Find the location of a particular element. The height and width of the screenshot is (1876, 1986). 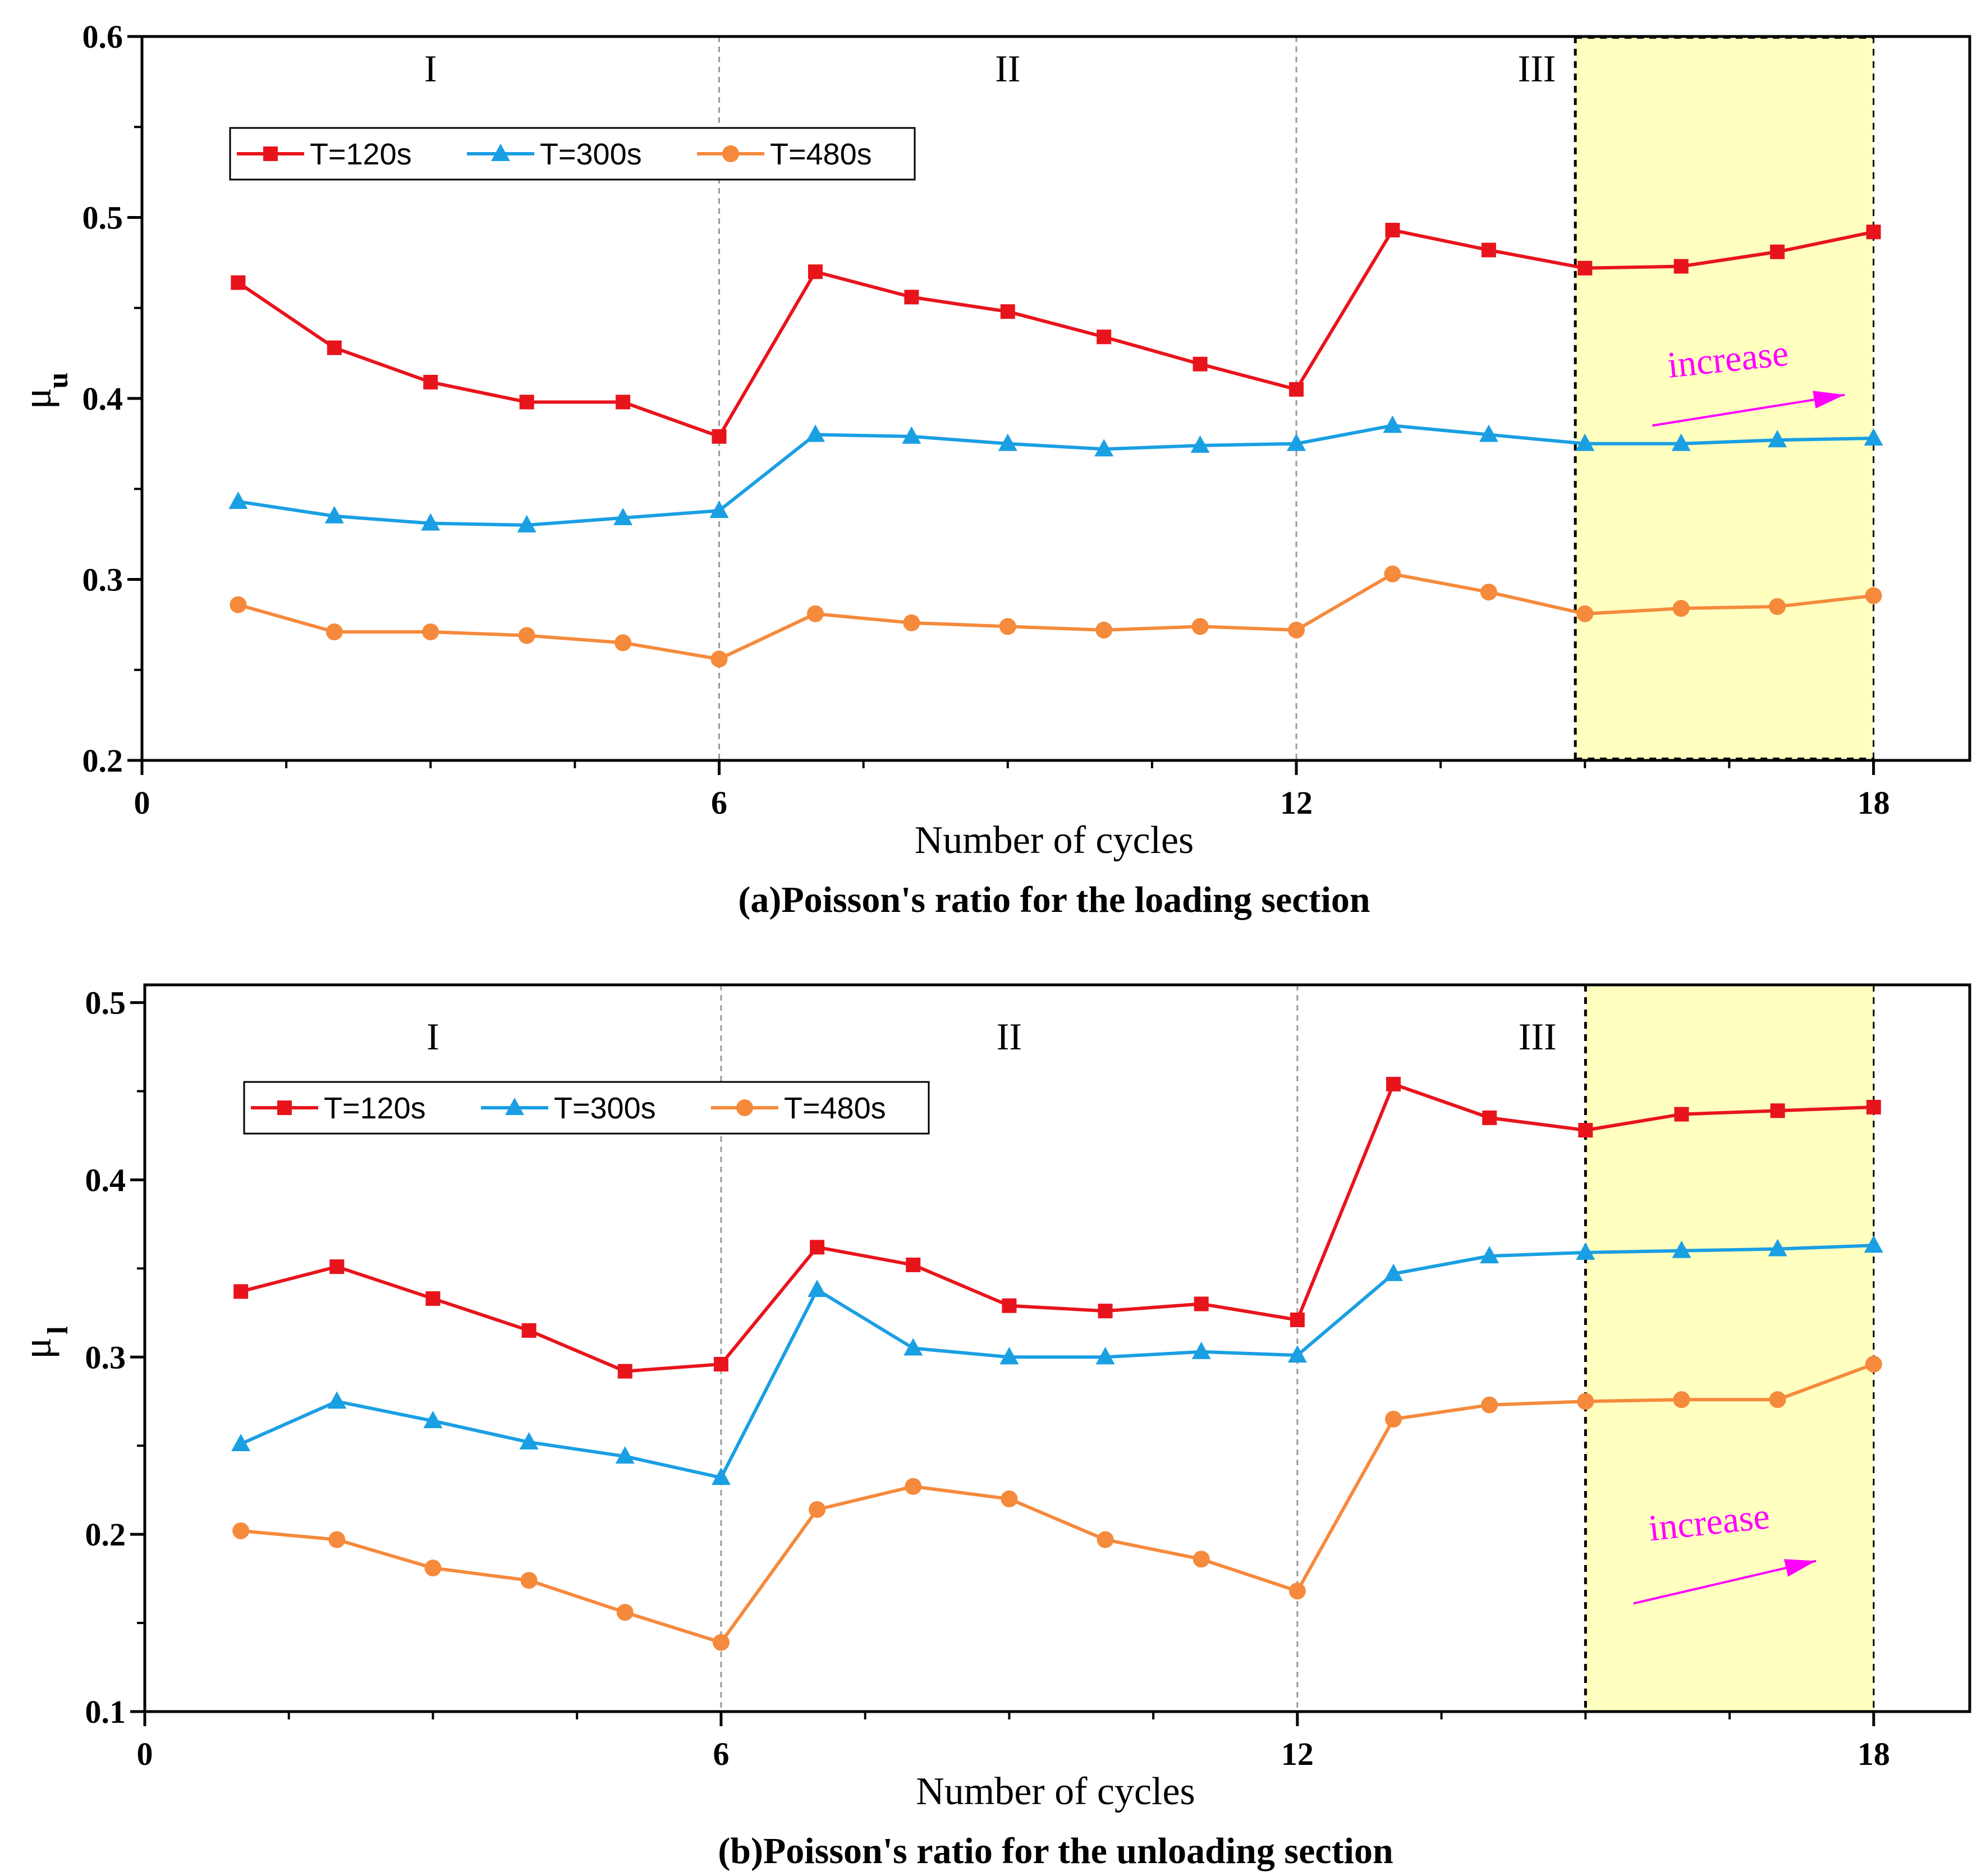

panel-a-series-t480s-line is located at coordinates (1055, 616).